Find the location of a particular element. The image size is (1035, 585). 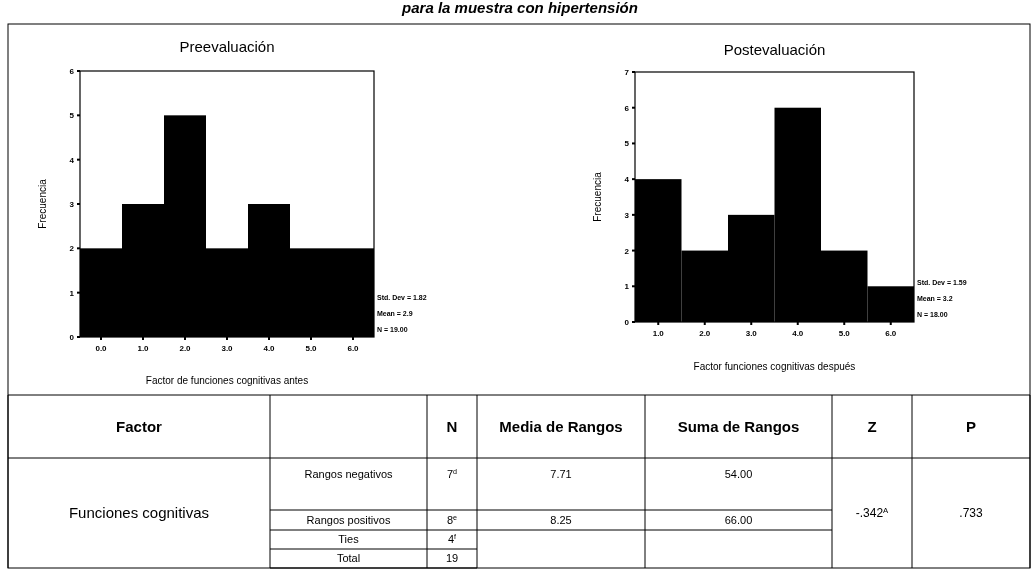

text: 66.00 is located at coordinates (738, 519).